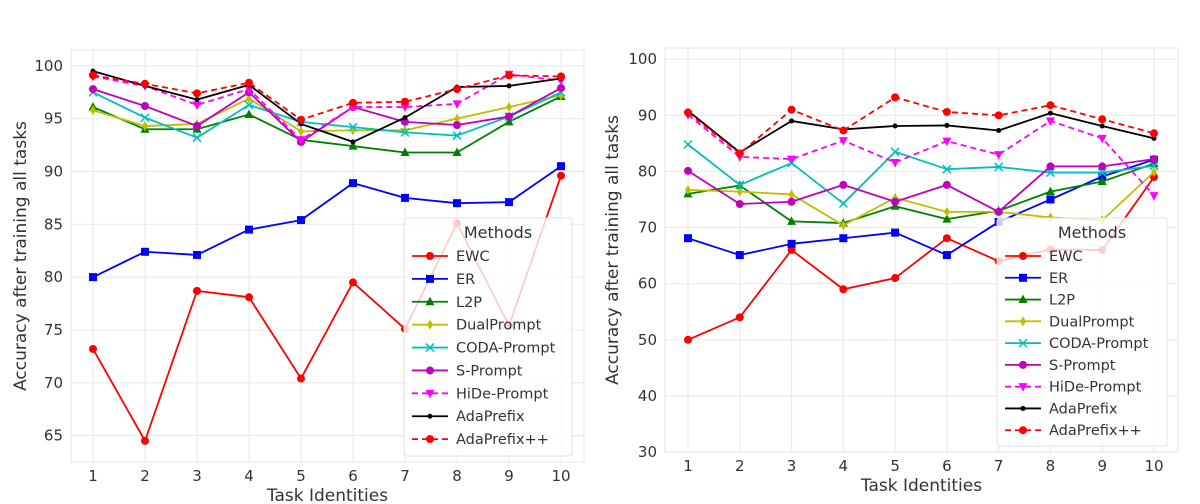 Image resolution: width=1200 pixels, height=504 pixels. I want to click on legend-title: Methods, so click(1092, 232).